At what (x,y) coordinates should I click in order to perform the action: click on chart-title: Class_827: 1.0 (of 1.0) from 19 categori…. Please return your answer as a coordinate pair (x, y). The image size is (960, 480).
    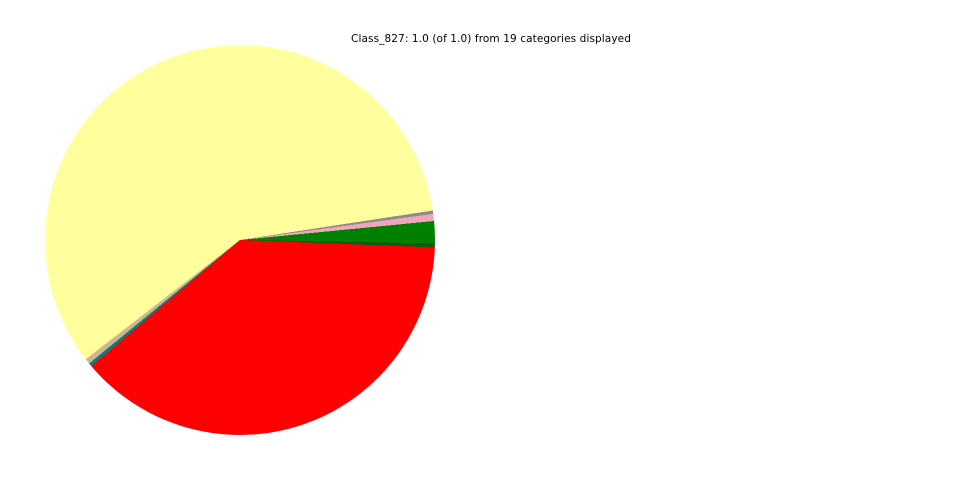
    Looking at the image, I should click on (491, 39).